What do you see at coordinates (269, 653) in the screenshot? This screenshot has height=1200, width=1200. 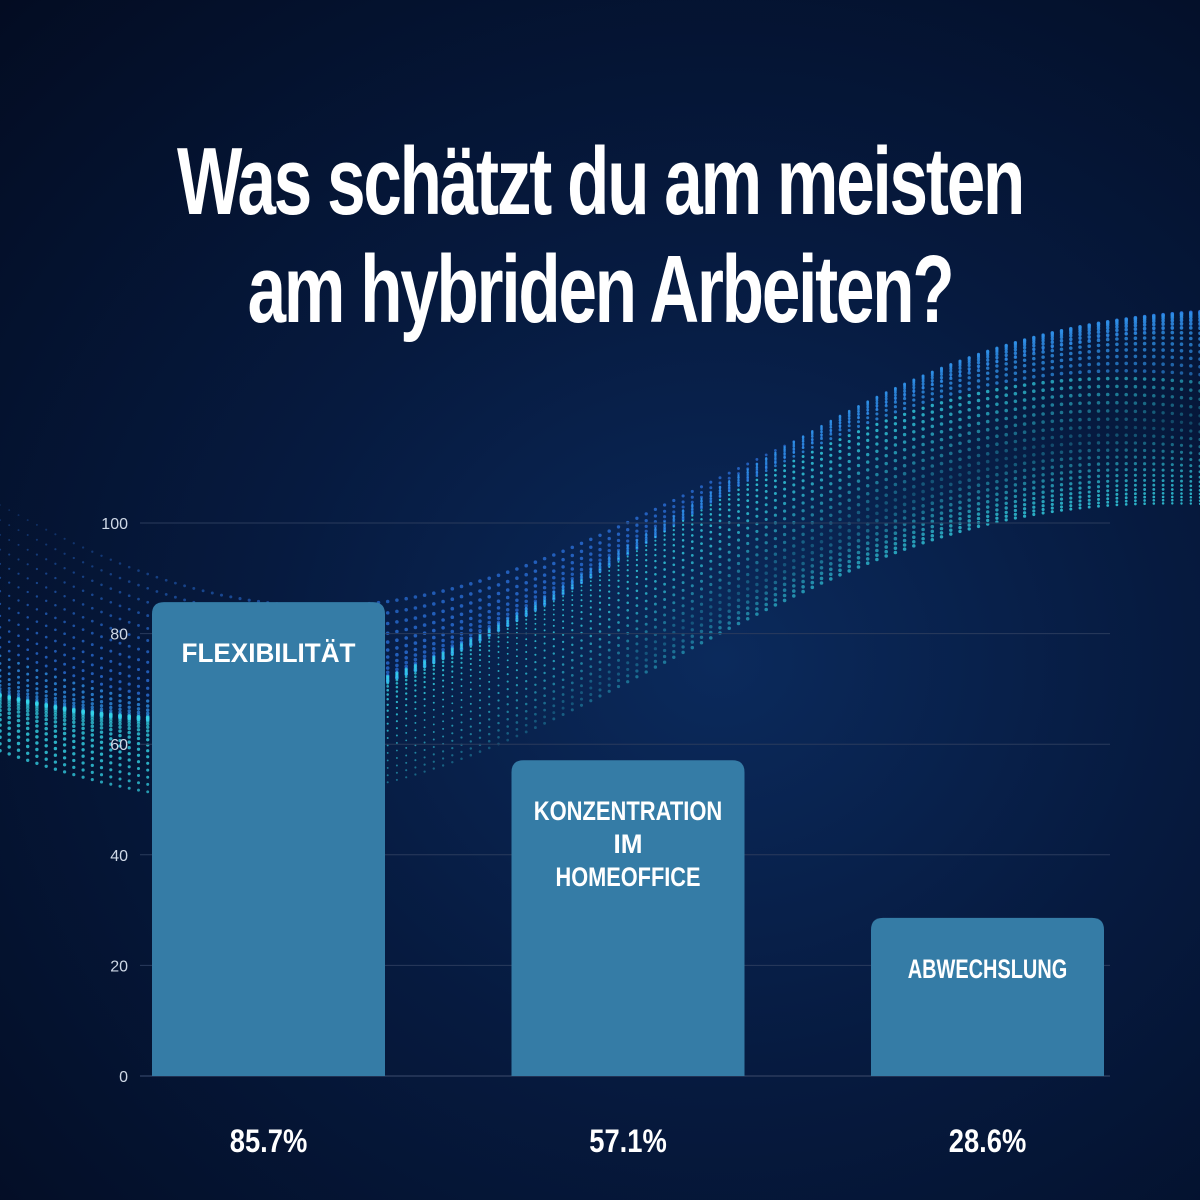 I see `bar-category-label: FLEXIBILITÄT` at bounding box center [269, 653].